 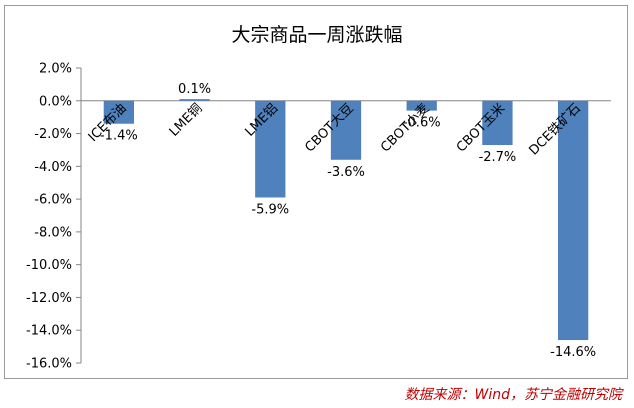 What do you see at coordinates (573, 352) in the screenshot?
I see `data-label: -14.6%` at bounding box center [573, 352].